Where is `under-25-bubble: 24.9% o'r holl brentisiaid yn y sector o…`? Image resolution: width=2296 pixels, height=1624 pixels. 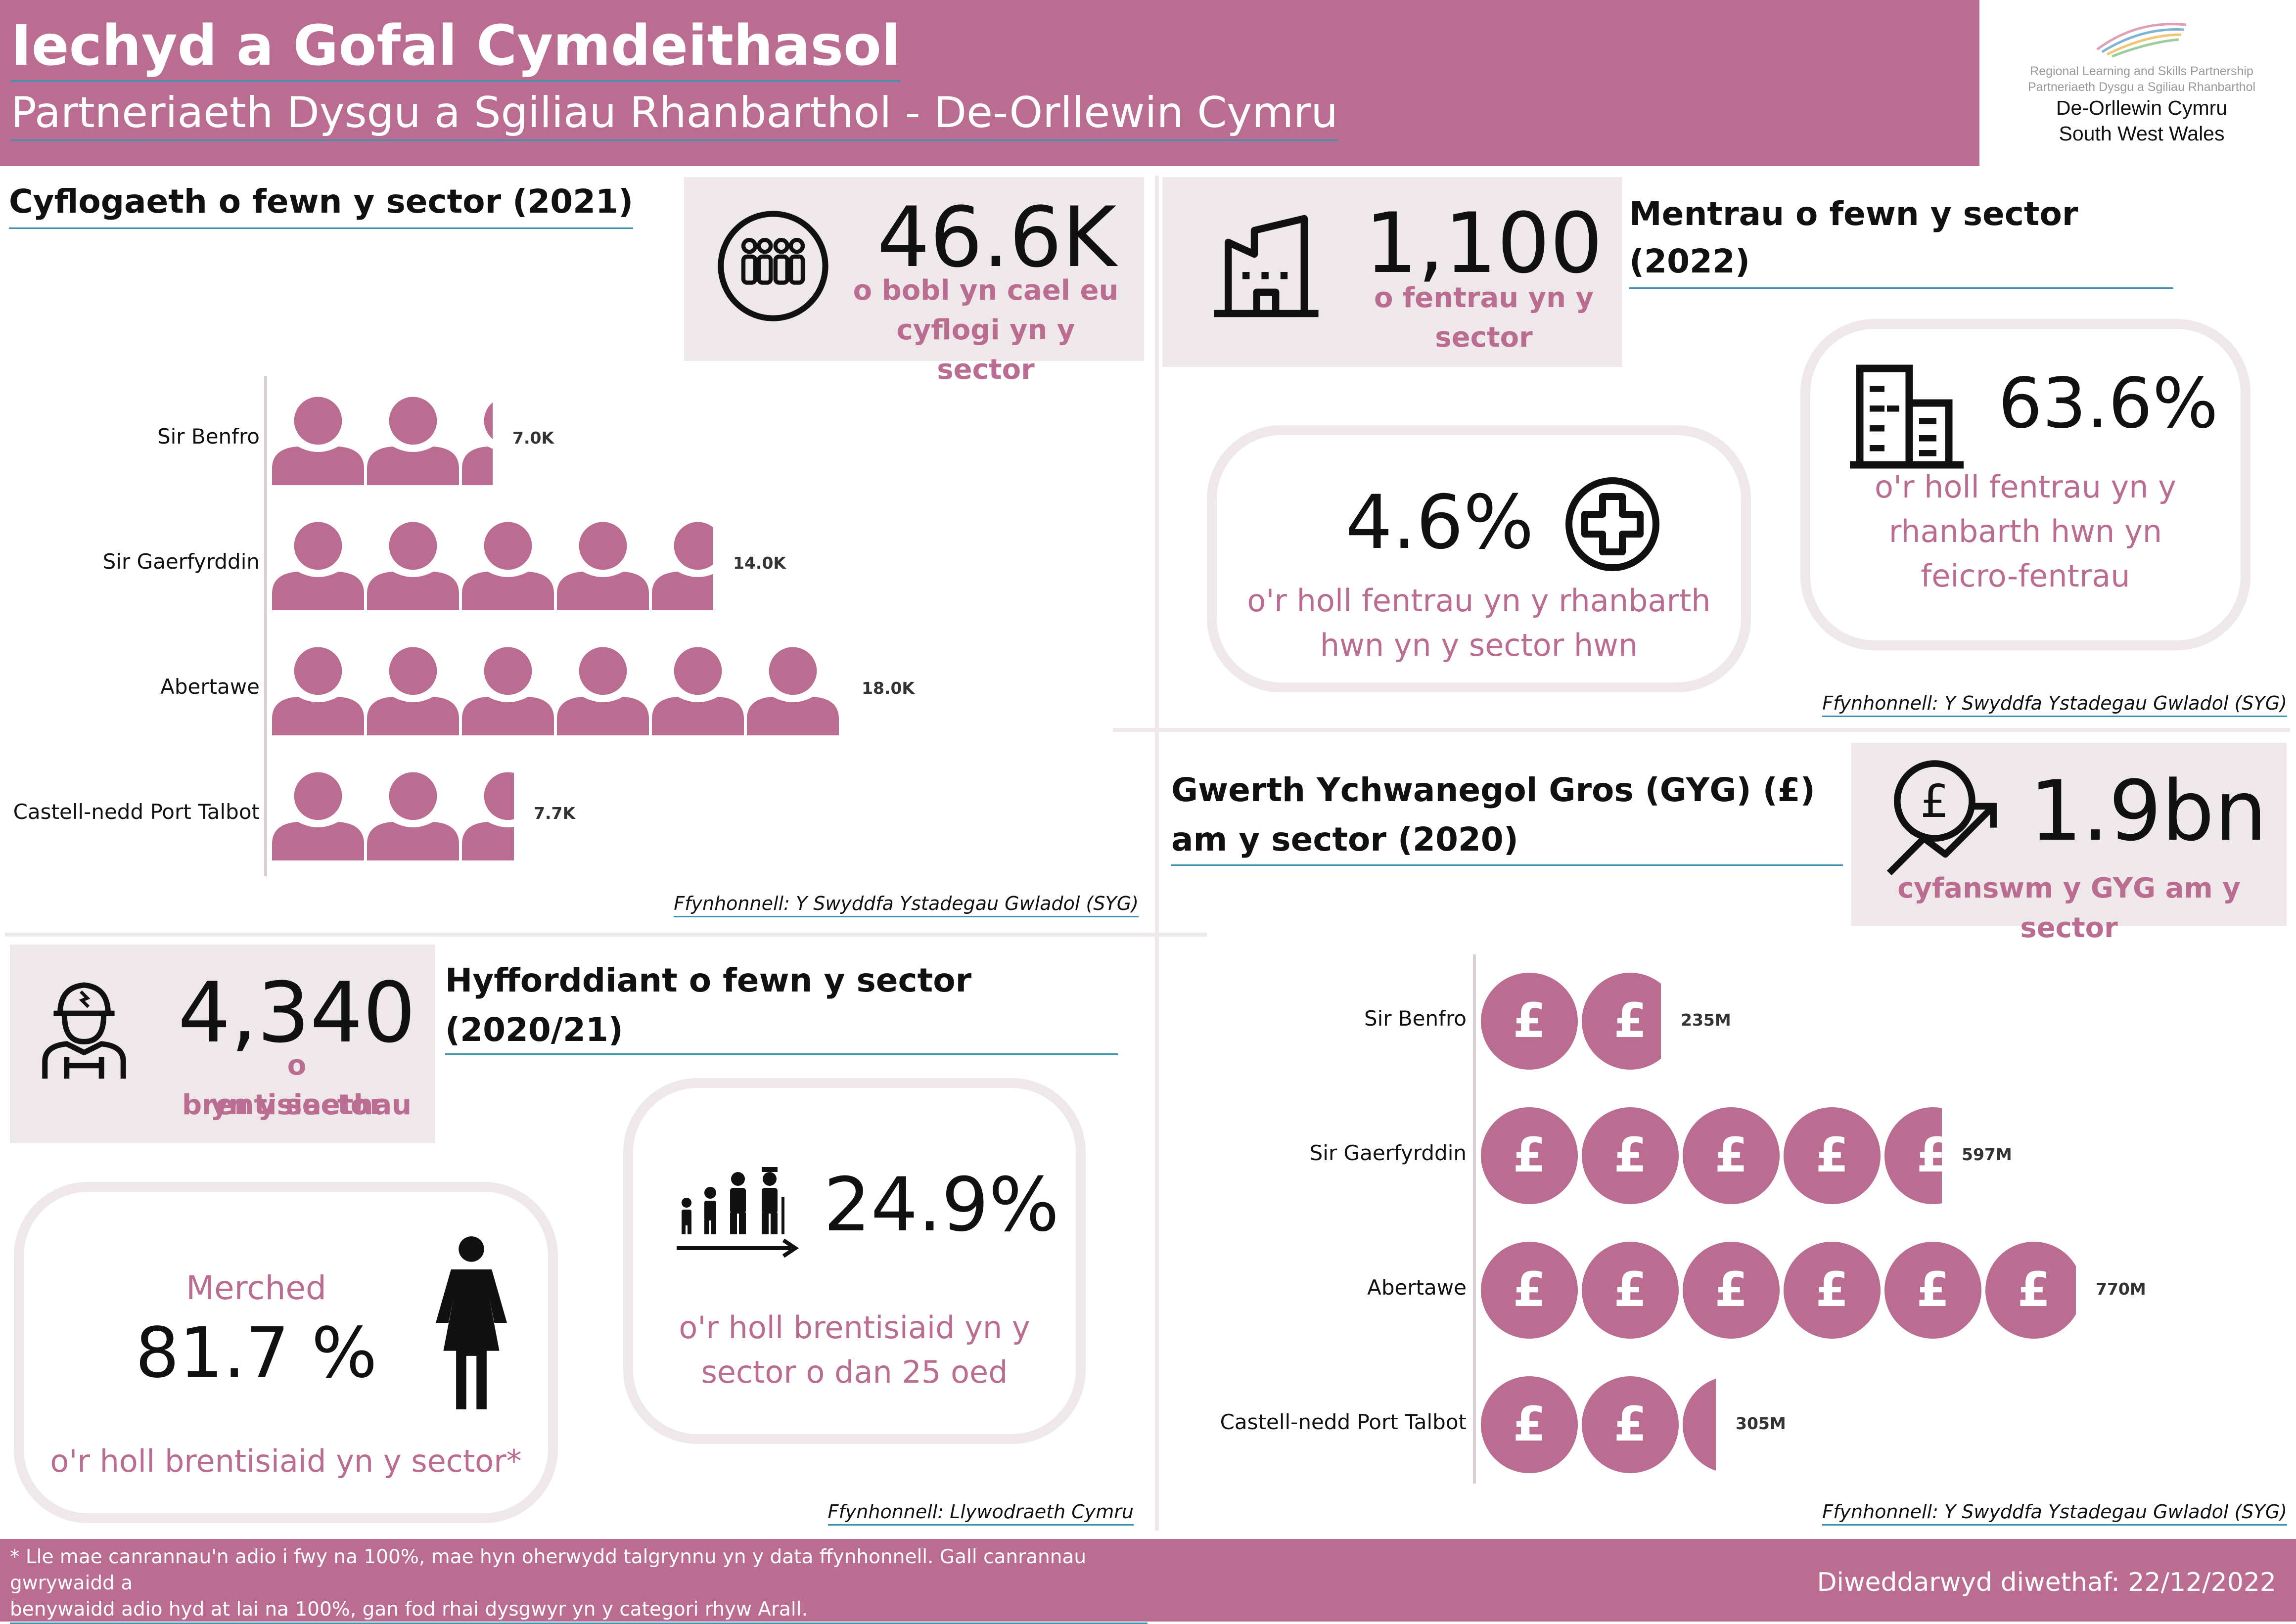
under-25-bubble: 24.9% o'r holl brentisiaid yn y sector o… is located at coordinates (855, 1261).